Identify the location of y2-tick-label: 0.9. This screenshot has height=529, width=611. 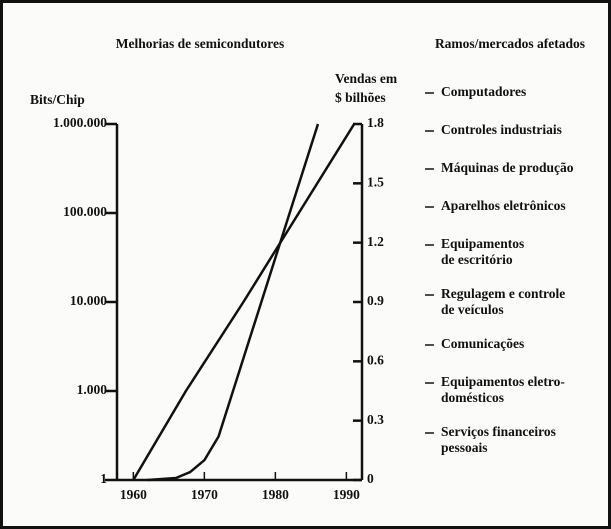
(375, 300).